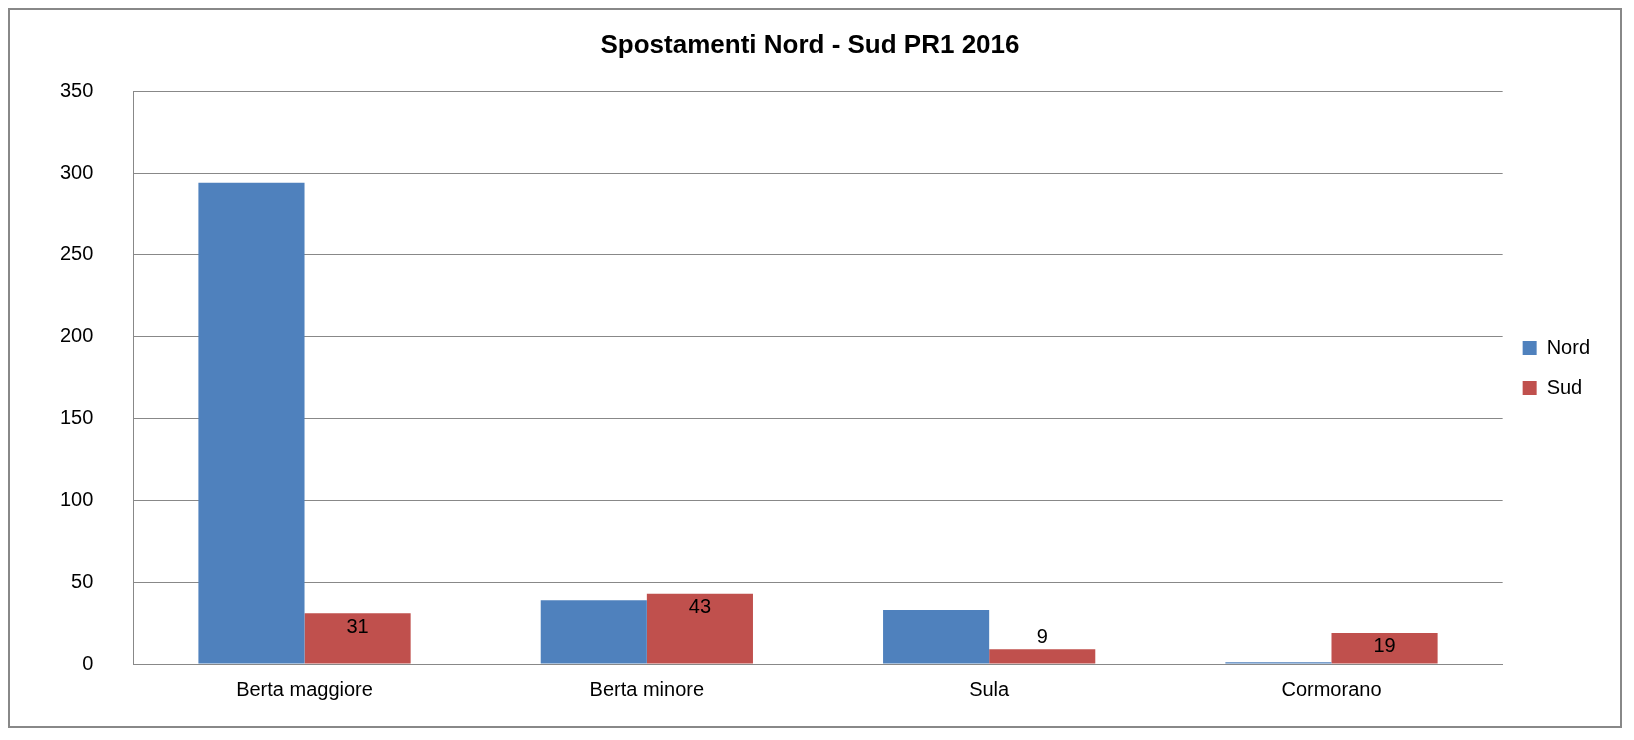  Describe the element at coordinates (76, 498) in the screenshot. I see `y-tick-label: 100` at that location.